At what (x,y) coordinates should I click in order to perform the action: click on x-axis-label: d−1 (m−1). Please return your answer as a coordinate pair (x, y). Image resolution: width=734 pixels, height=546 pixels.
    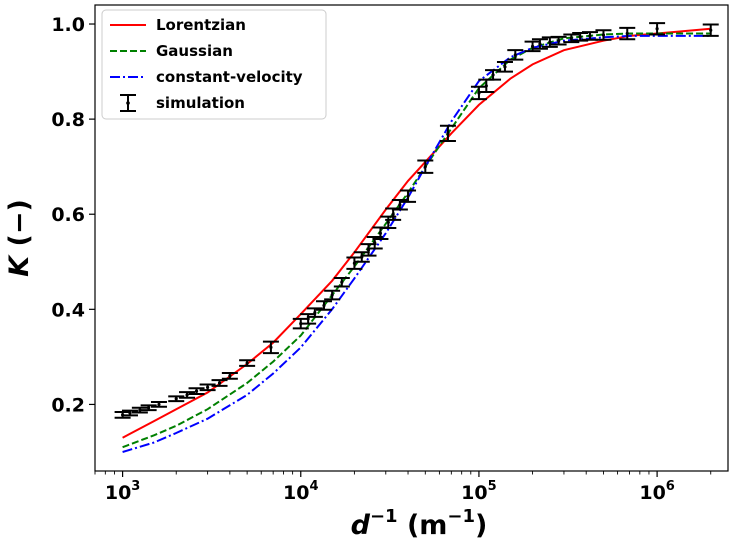
    Looking at the image, I should click on (419, 523).